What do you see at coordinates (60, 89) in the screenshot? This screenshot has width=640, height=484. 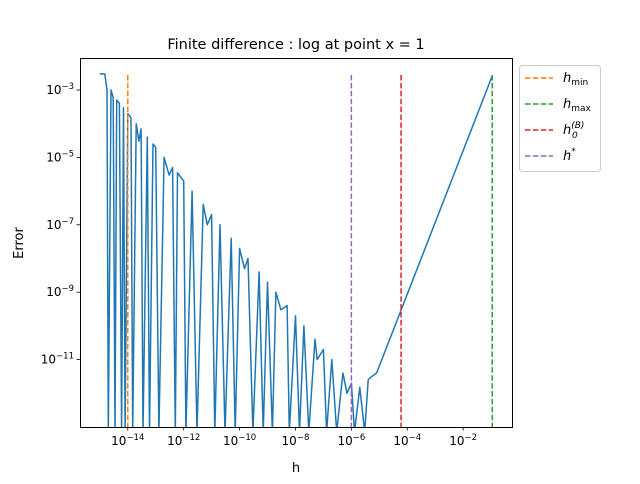 I see `y-tick-label: 10⁻³` at bounding box center [60, 89].